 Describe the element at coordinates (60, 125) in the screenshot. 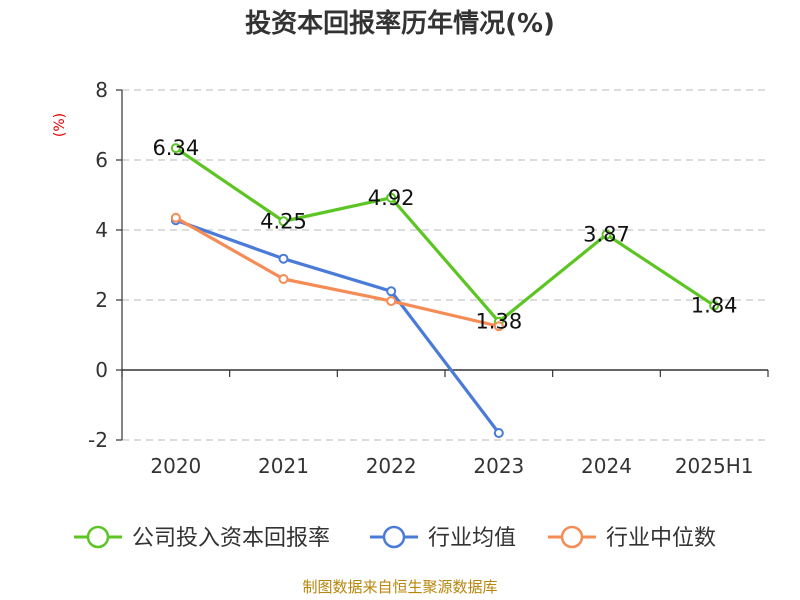

I see `y-axis-unit: (%)` at that location.